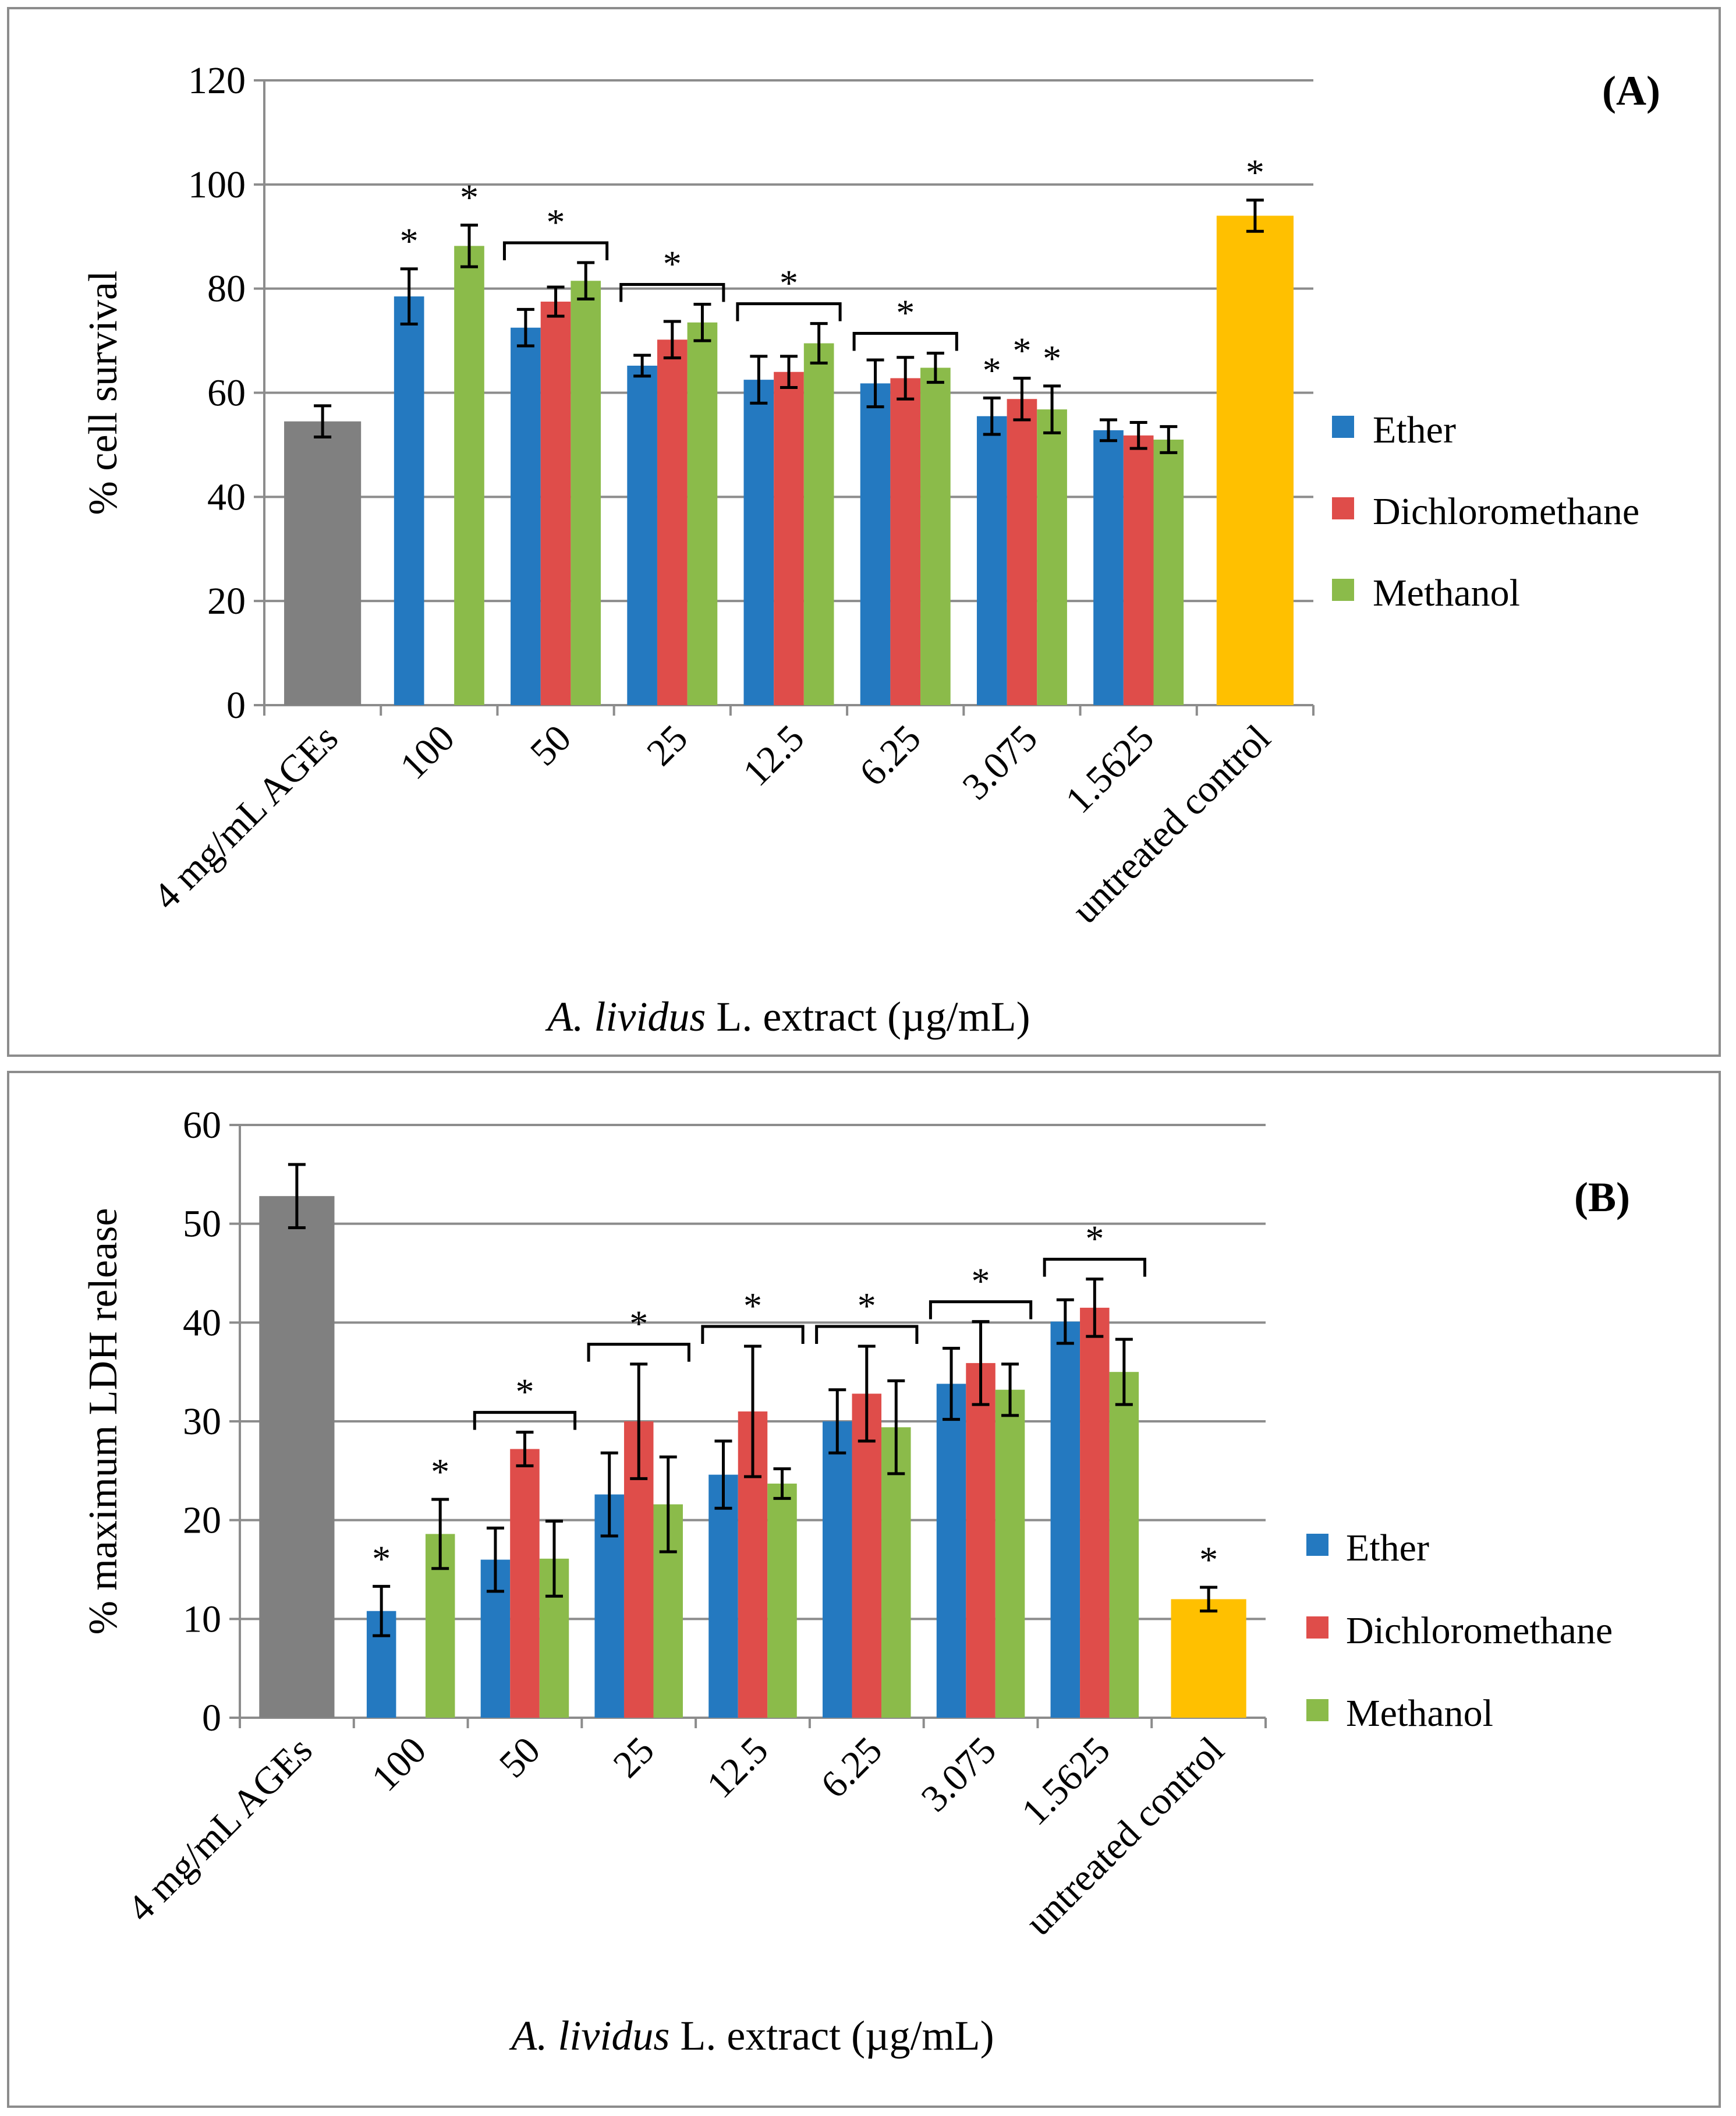 The height and width of the screenshot is (2116, 1736). What do you see at coordinates (1419, 1713) in the screenshot?
I see `legend-label: Methanol` at bounding box center [1419, 1713].